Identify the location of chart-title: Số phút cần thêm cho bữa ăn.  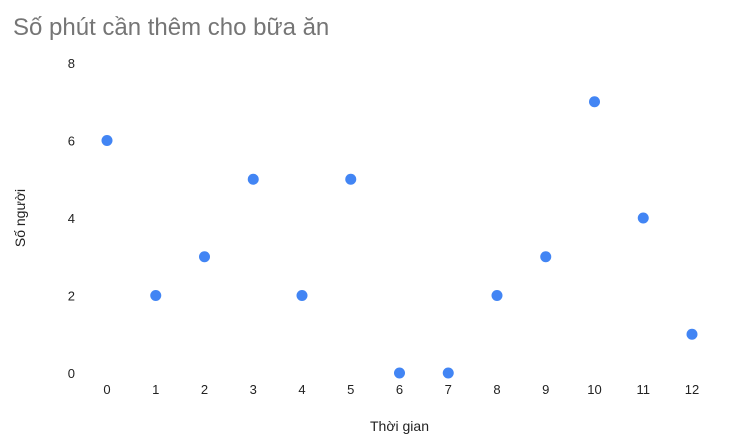
(171, 27).